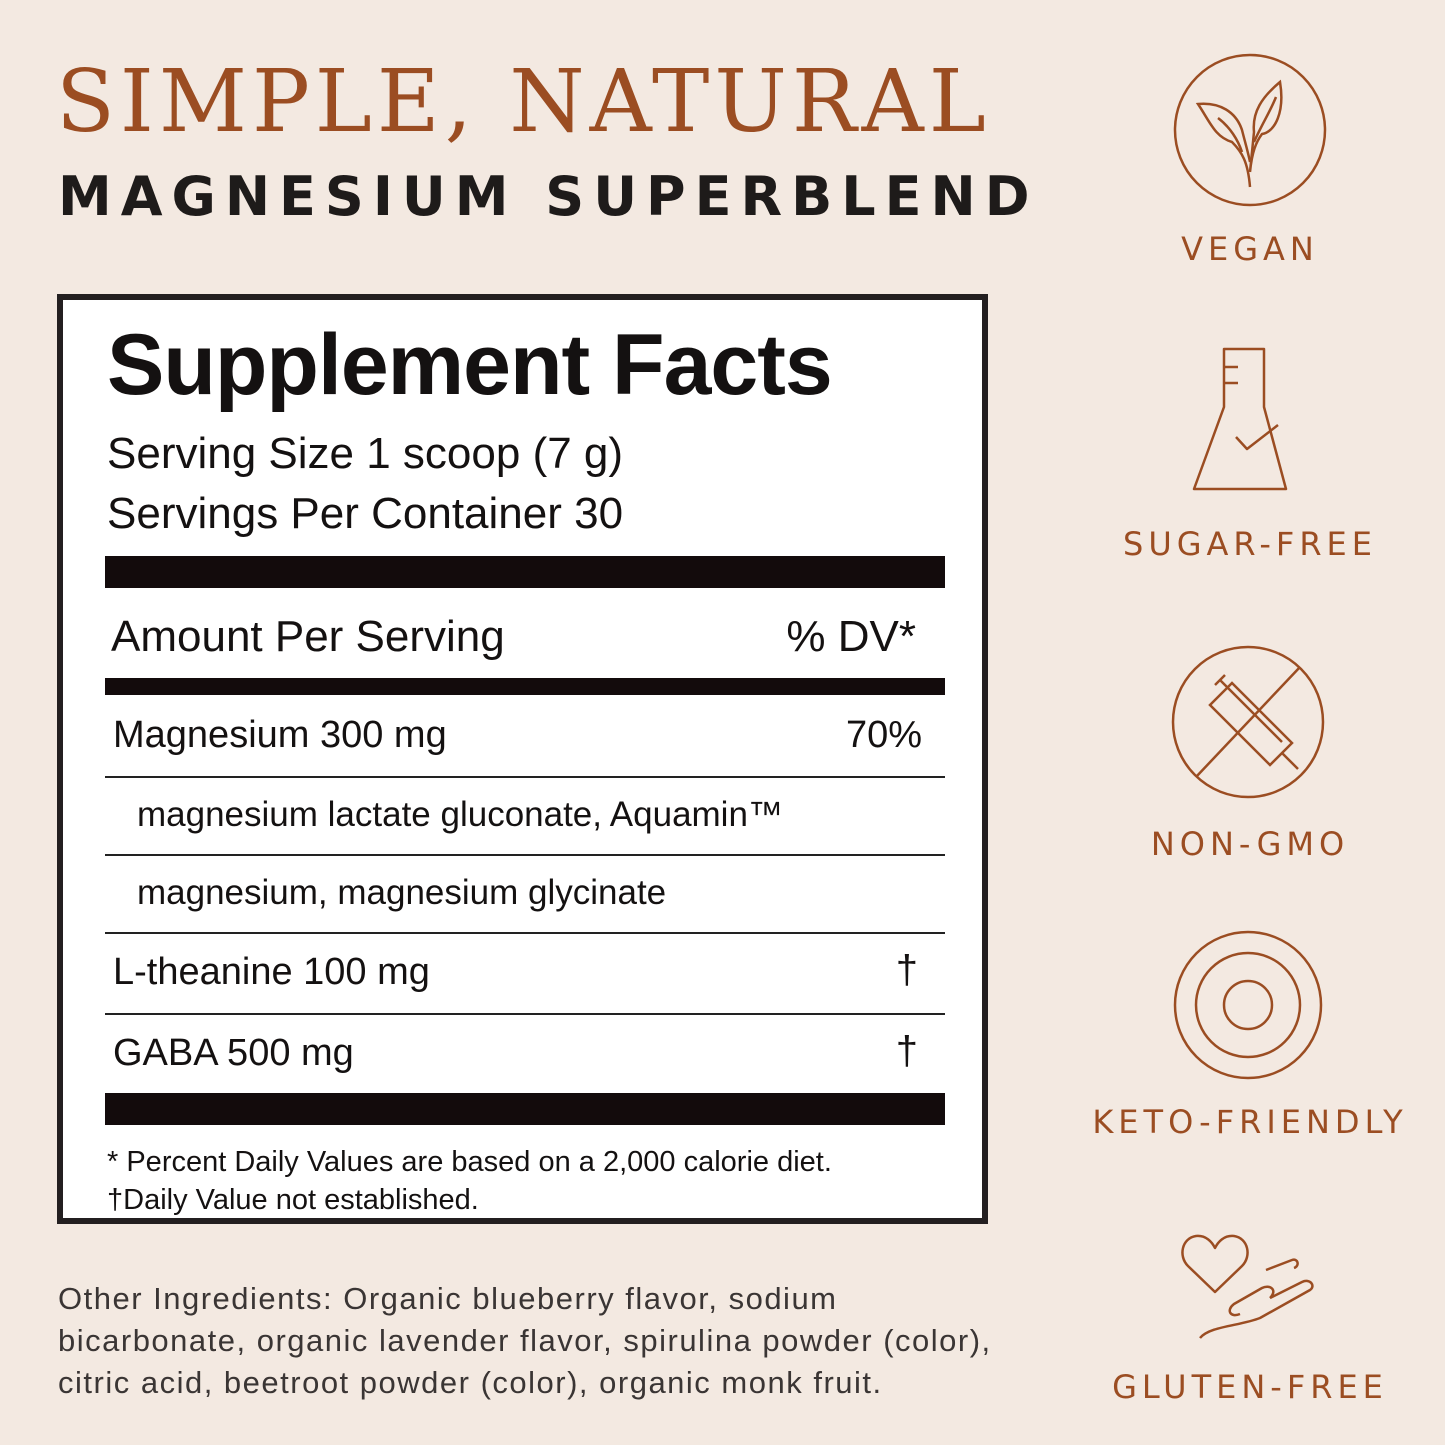  I want to click on crossed-syringe-icon, so click(1248, 722).